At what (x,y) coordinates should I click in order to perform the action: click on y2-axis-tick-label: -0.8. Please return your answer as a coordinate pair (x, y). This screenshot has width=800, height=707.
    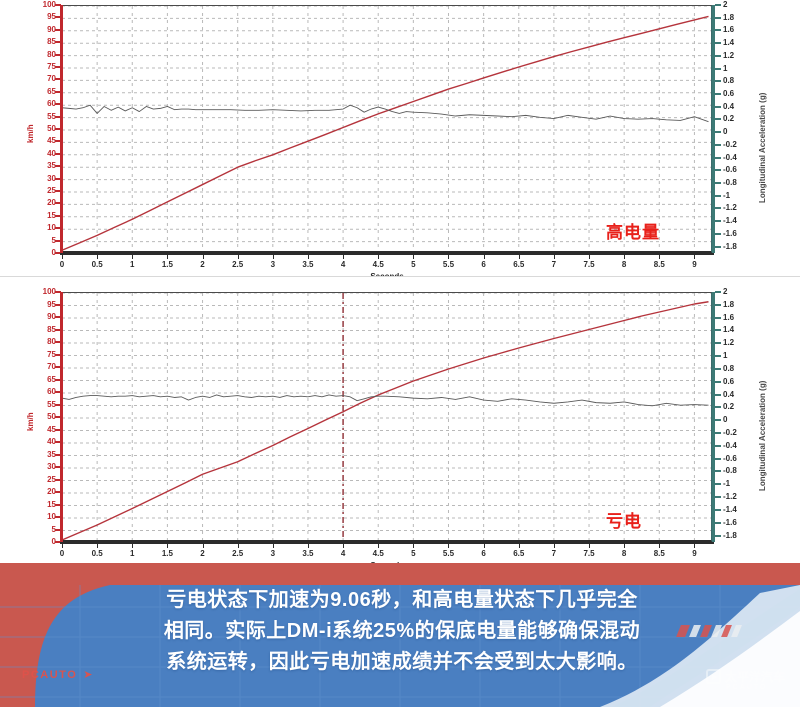
    Looking at the image, I should click on (730, 471).